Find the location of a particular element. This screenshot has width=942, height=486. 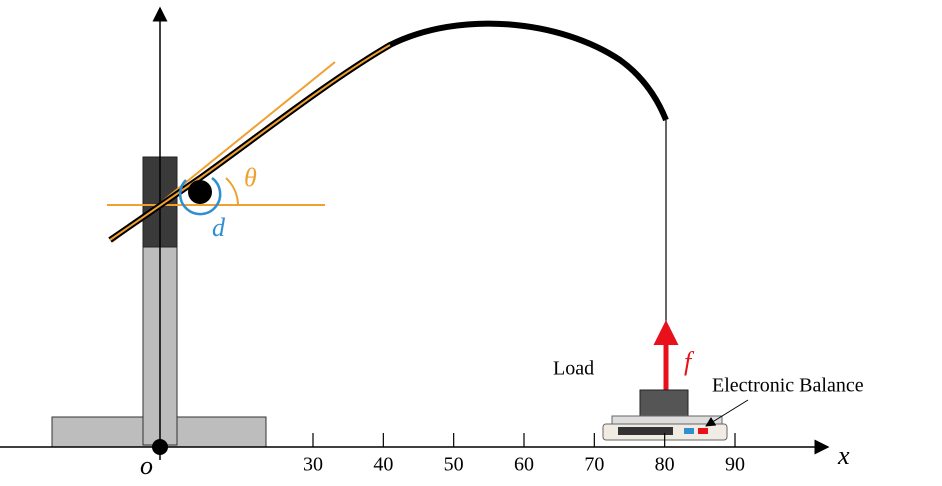

tick-label: 30 is located at coordinates (313, 465).